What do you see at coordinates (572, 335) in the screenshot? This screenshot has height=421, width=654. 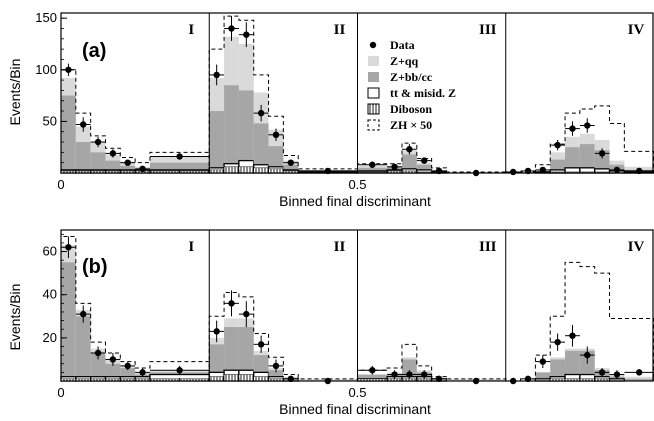 I see `panel-b-region-4-bin-5-data-point` at bounding box center [572, 335].